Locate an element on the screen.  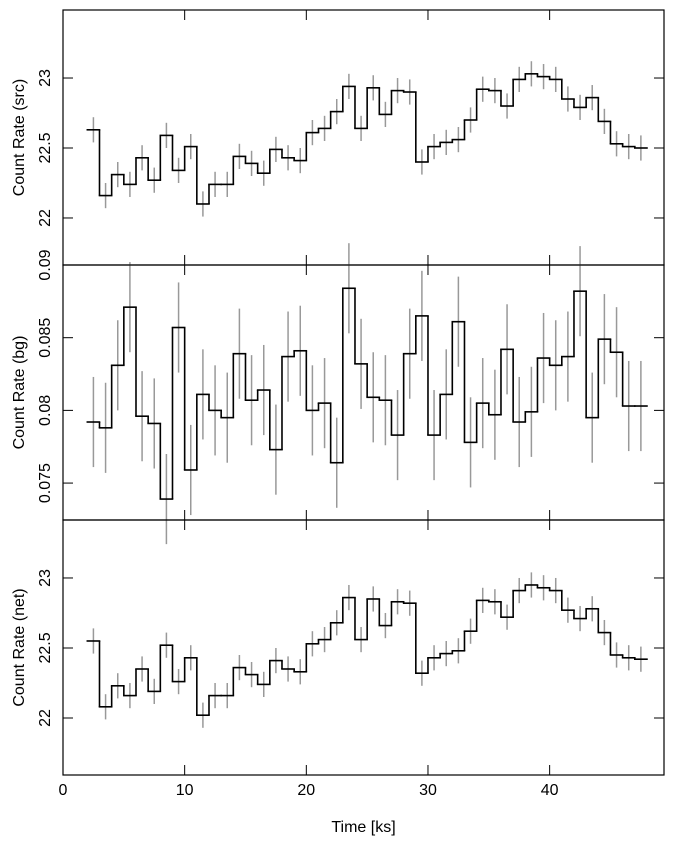
x-tick-label: 0 is located at coordinates (63, 790).